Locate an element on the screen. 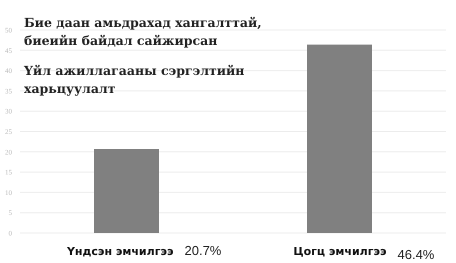  x-tick-label: Үндсэн эмчилгээ is located at coordinates (120, 251).